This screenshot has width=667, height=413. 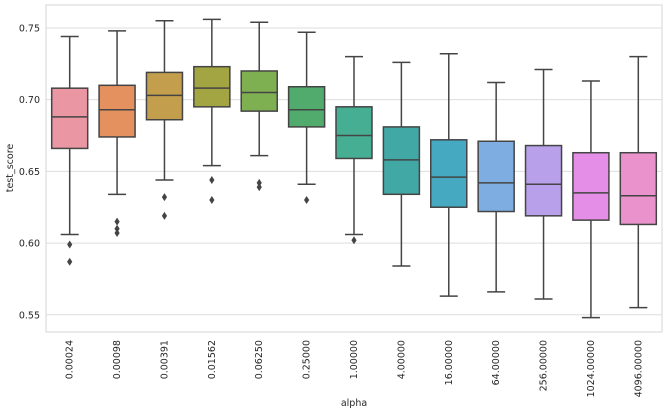 I want to click on y-tick-label: 0.60, so click(x=29, y=244).